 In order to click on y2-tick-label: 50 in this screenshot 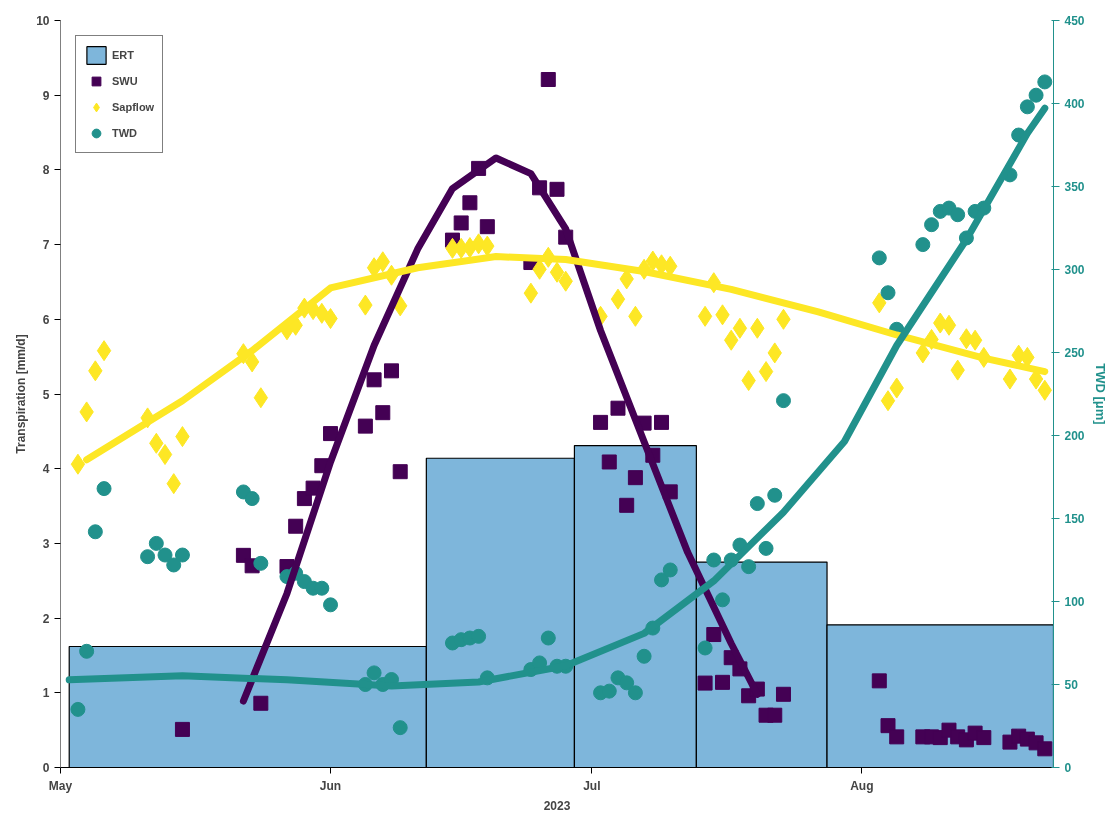, I will do `click(1071, 685)`.